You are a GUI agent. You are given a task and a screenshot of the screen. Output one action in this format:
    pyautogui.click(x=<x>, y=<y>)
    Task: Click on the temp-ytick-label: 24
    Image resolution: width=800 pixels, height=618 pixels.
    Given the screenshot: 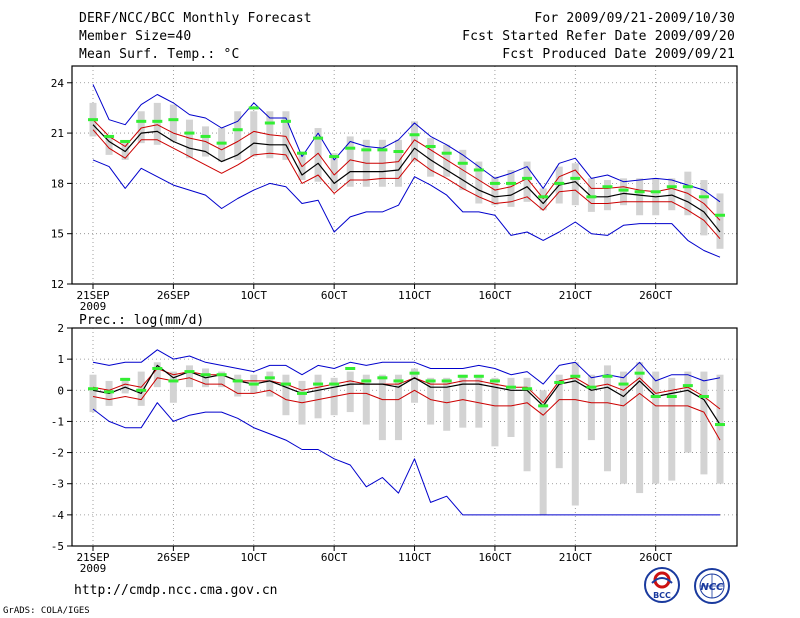 What is the action you would take?
    pyautogui.click(x=58, y=83)
    